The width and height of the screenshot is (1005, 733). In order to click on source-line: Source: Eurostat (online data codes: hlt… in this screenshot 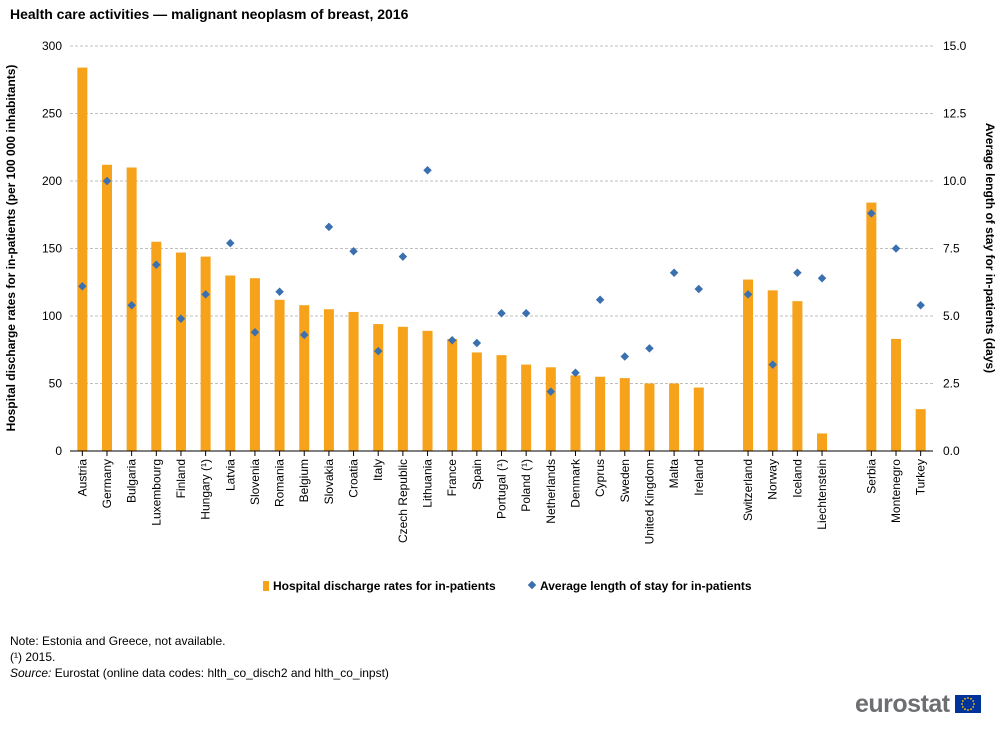, I will do `click(199, 673)`.